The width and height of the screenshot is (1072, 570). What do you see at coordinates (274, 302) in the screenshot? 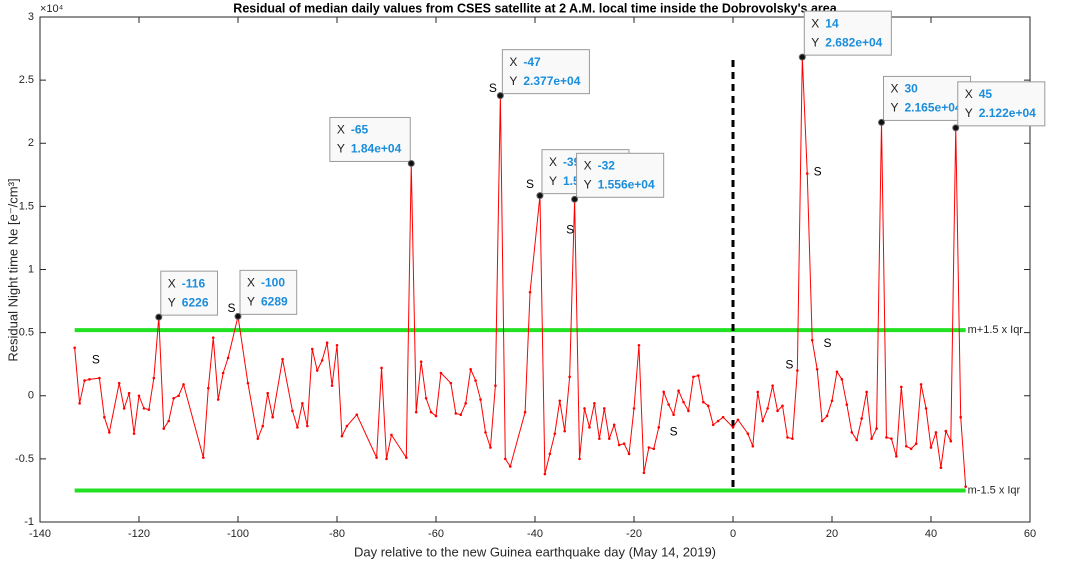
I see `datatip-y-value: 6289` at bounding box center [274, 302].